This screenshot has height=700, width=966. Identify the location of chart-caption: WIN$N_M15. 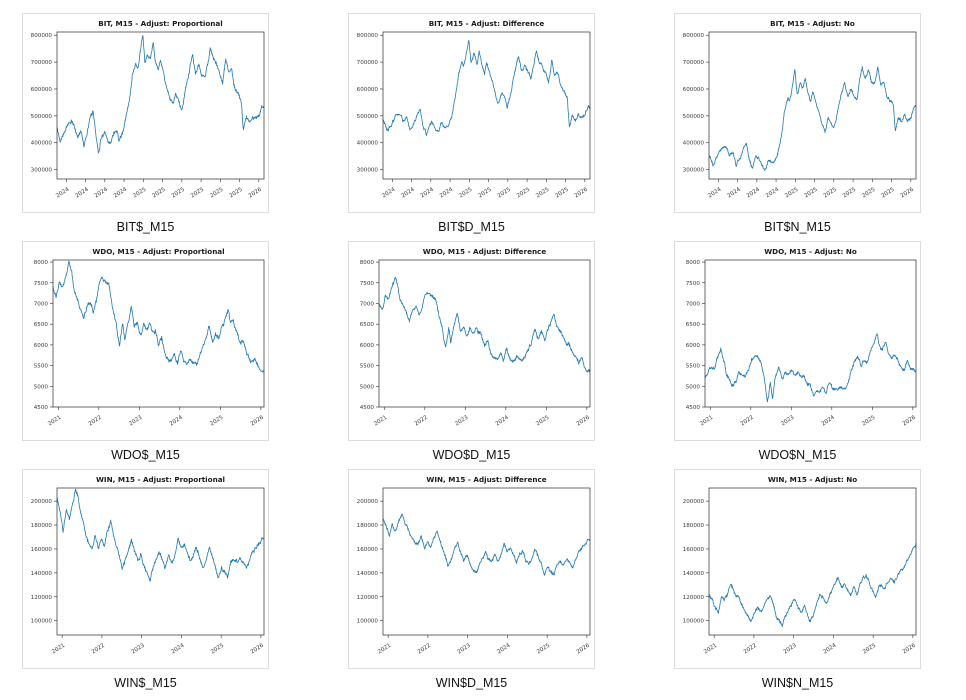
(797, 683).